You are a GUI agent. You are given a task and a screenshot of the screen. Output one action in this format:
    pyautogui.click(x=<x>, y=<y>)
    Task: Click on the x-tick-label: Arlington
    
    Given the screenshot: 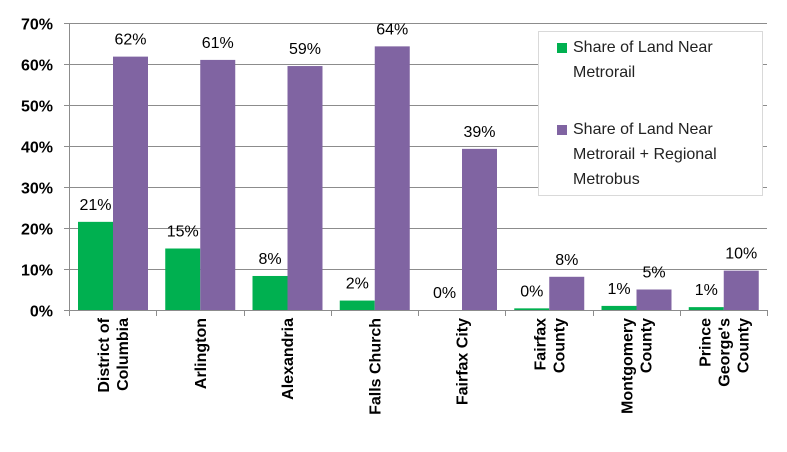 What is the action you would take?
    pyautogui.click(x=201, y=353)
    